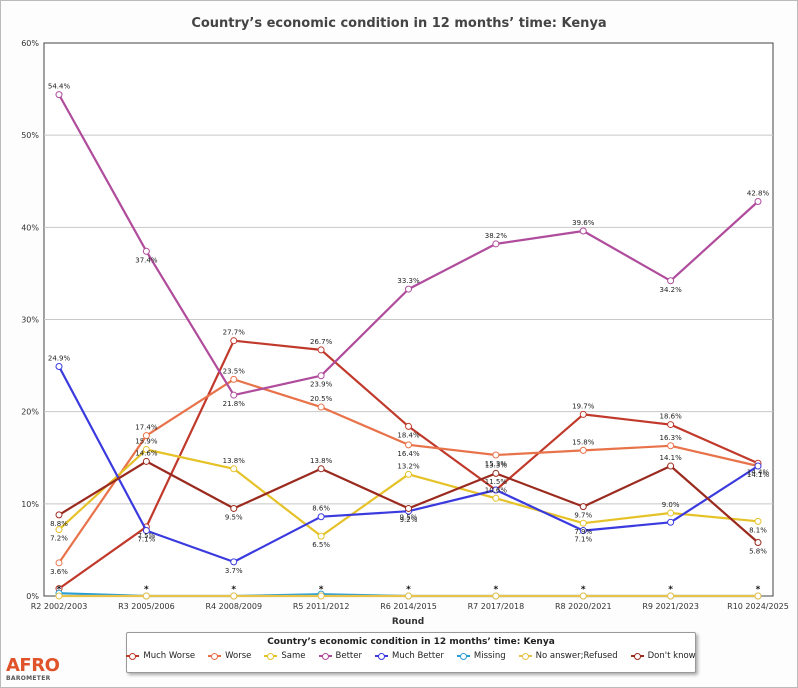 Image resolution: width=798 pixels, height=688 pixels. I want to click on data-label: 15.8%, so click(583, 442).